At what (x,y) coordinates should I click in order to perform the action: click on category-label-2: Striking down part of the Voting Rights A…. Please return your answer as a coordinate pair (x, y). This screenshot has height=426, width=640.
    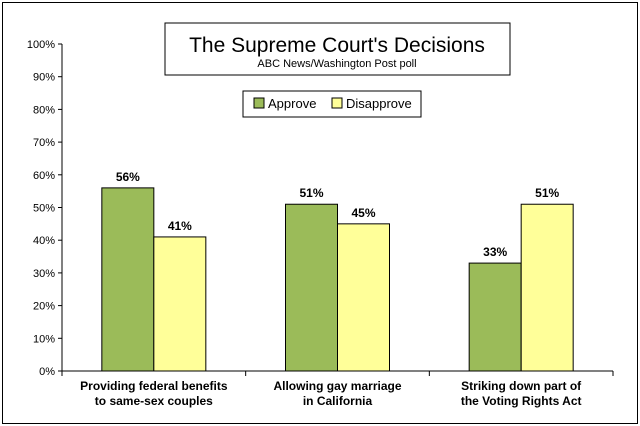
    Looking at the image, I should click on (521, 393).